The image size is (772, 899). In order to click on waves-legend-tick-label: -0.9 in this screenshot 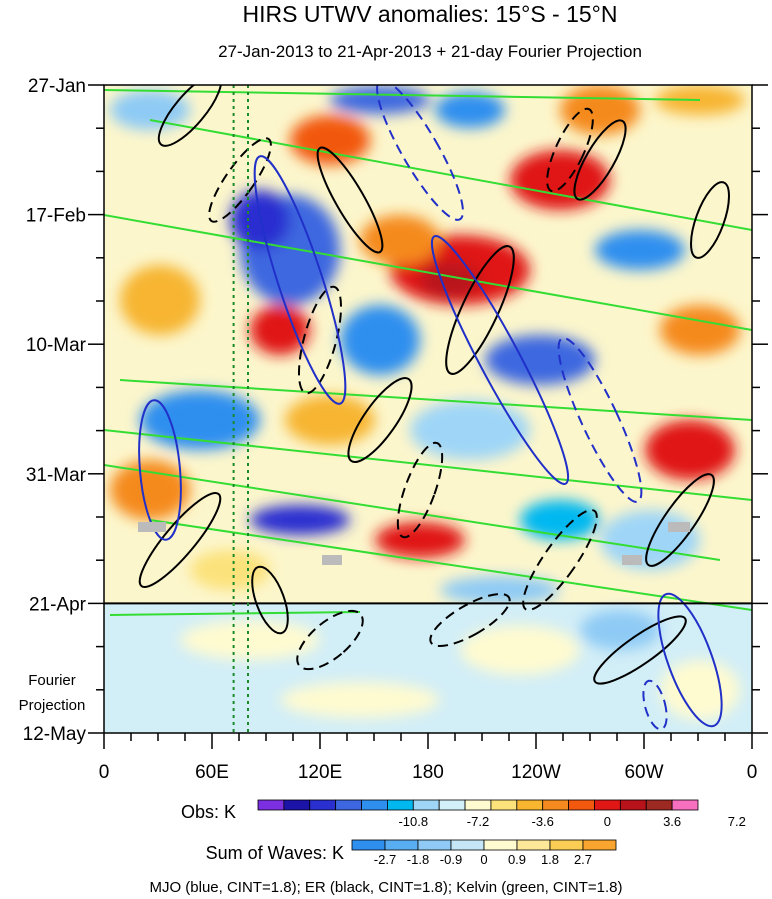, I will do `click(451, 859)`.